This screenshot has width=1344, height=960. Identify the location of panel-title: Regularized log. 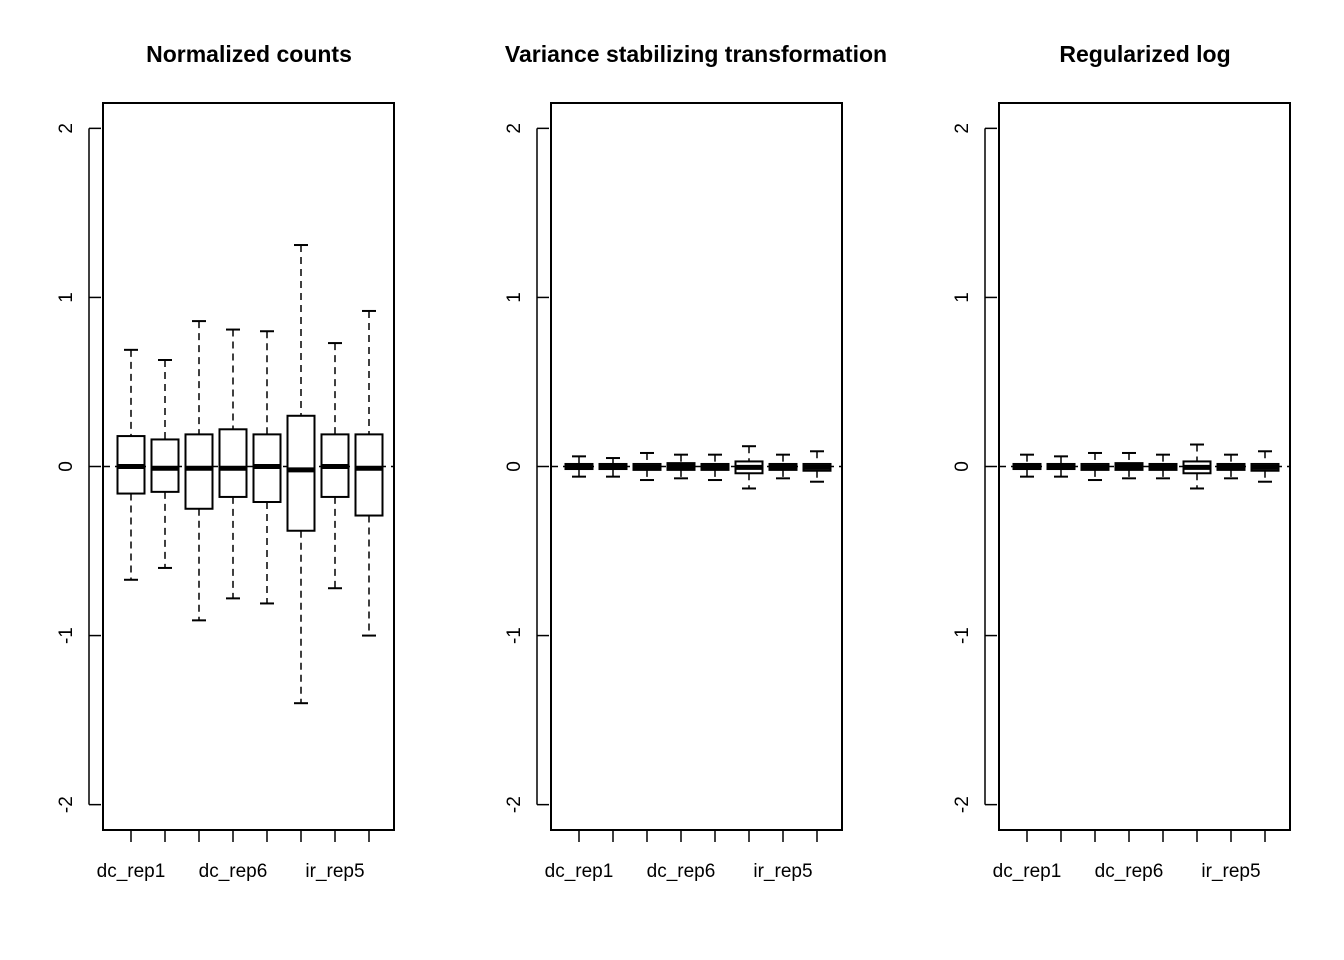
(1144, 54).